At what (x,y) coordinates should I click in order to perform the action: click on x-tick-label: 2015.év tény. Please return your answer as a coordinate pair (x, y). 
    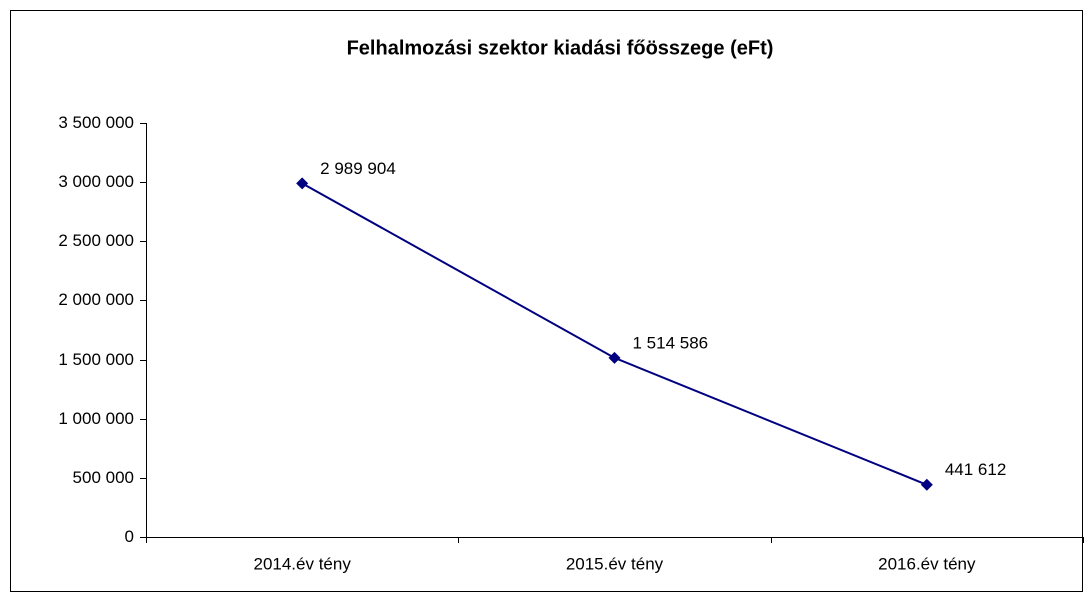
    Looking at the image, I should click on (615, 563).